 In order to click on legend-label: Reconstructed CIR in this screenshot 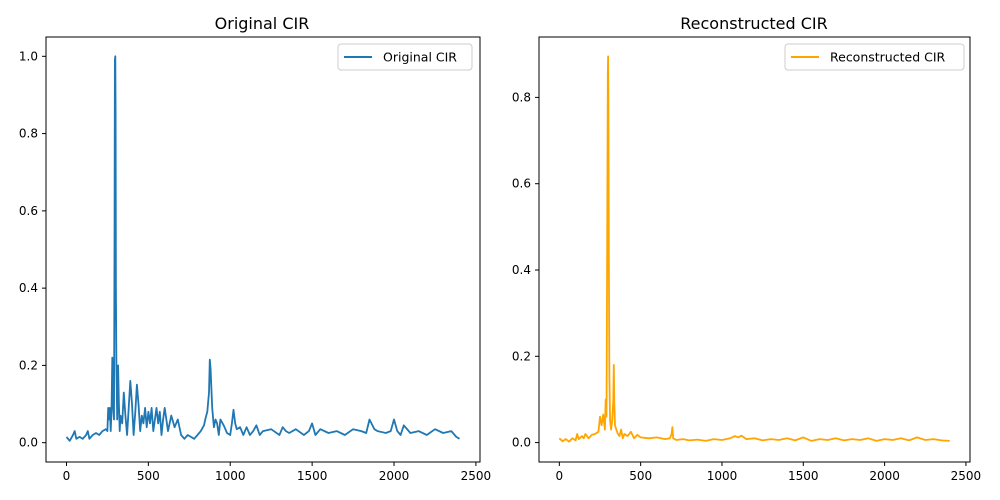, I will do `click(888, 57)`.